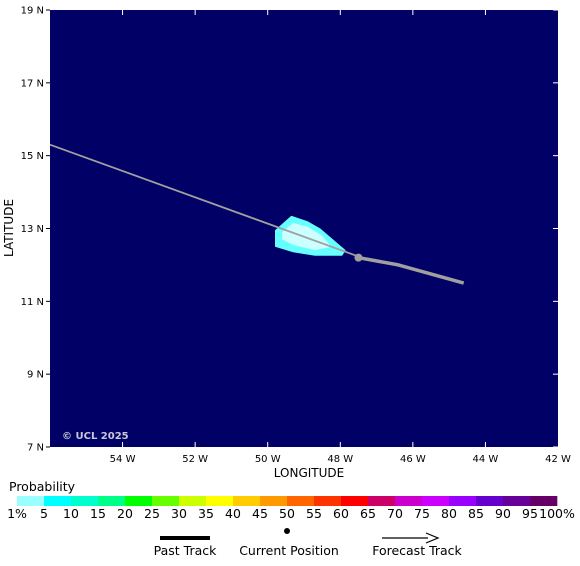 This screenshot has height=566, width=580. What do you see at coordinates (233, 513) in the screenshot?
I see `legend-label: 40` at bounding box center [233, 513].